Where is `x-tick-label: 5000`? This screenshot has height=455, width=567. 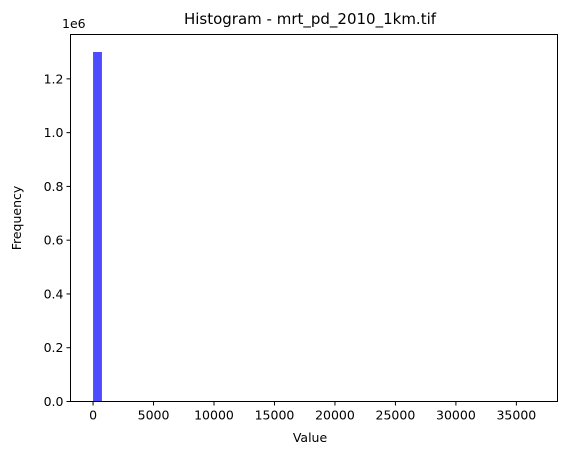
x-tick-label: 5000 is located at coordinates (154, 415).